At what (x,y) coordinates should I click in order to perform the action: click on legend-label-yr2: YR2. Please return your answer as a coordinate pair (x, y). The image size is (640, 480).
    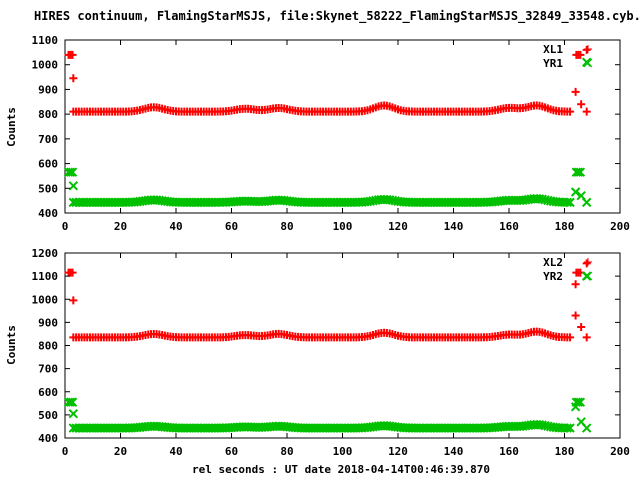
    Looking at the image, I should click on (553, 276).